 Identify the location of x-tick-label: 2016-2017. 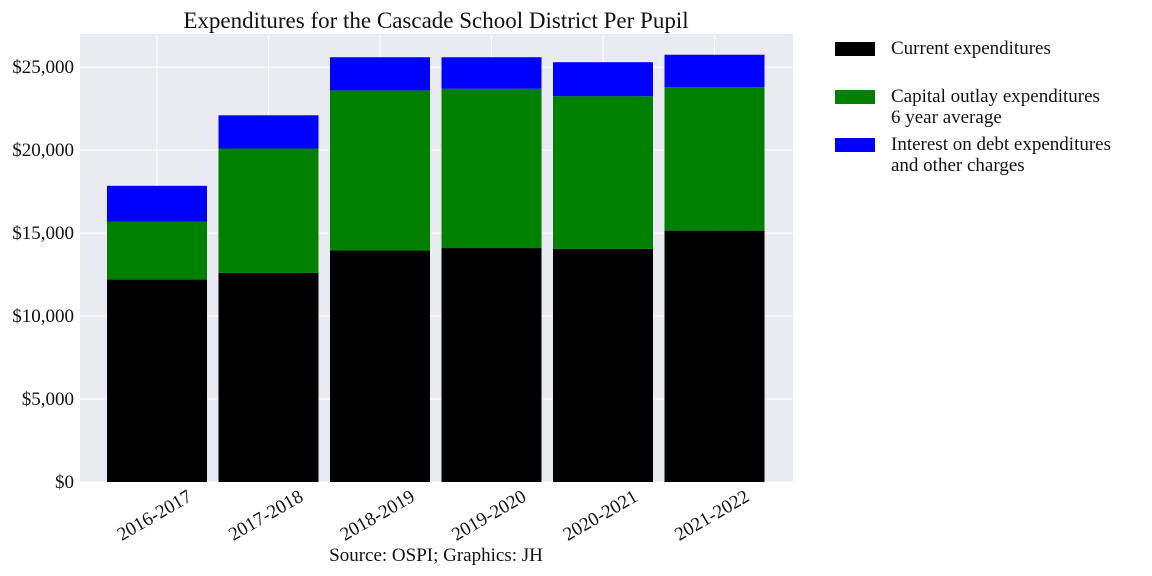
(155, 515).